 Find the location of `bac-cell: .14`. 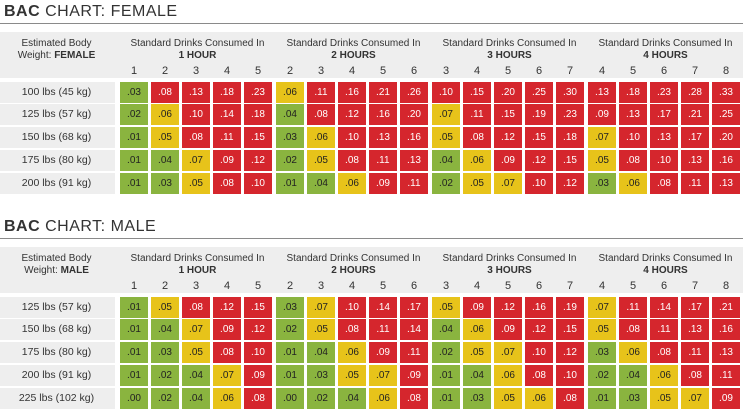

bac-cell: .14 is located at coordinates (664, 307).